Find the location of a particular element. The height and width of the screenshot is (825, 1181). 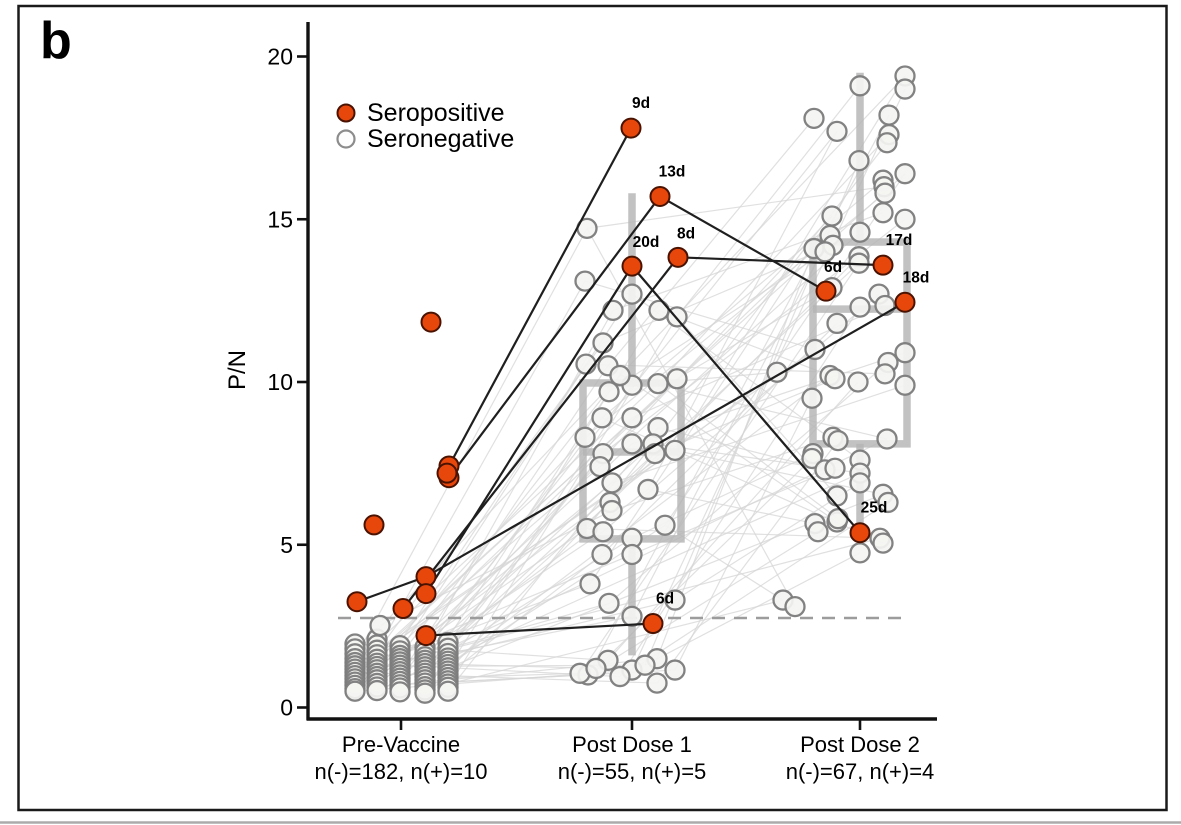

day-annotation-label: 20d is located at coordinates (646, 242).